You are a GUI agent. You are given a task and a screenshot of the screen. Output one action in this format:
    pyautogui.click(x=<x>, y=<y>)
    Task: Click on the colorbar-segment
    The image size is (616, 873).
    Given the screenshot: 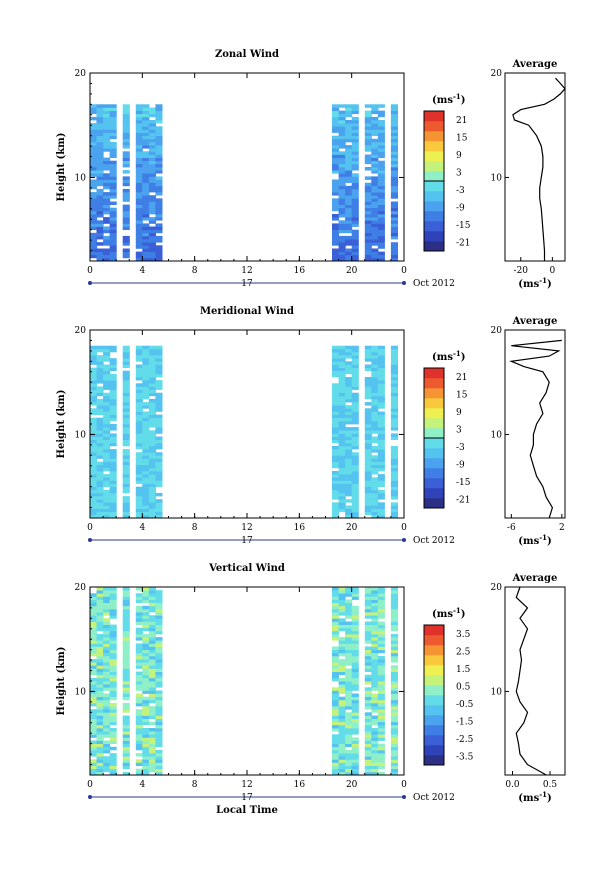 What is the action you would take?
    pyautogui.click(x=434, y=116)
    